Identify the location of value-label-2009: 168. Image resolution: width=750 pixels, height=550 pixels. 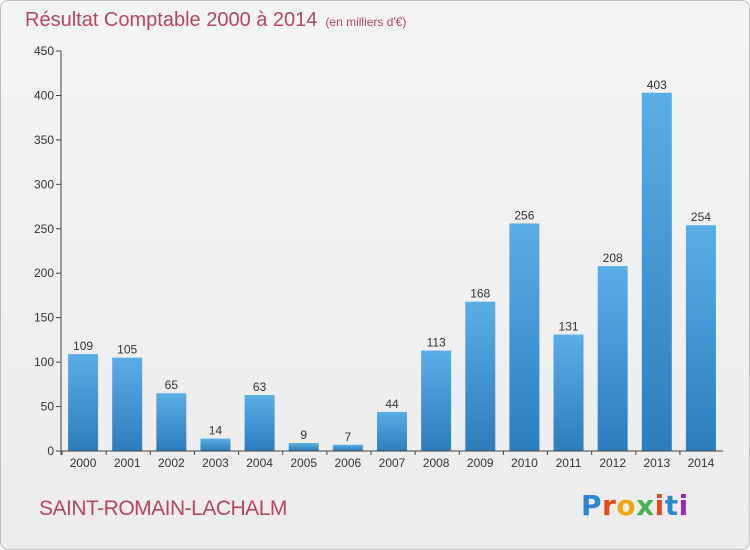
(480, 294).